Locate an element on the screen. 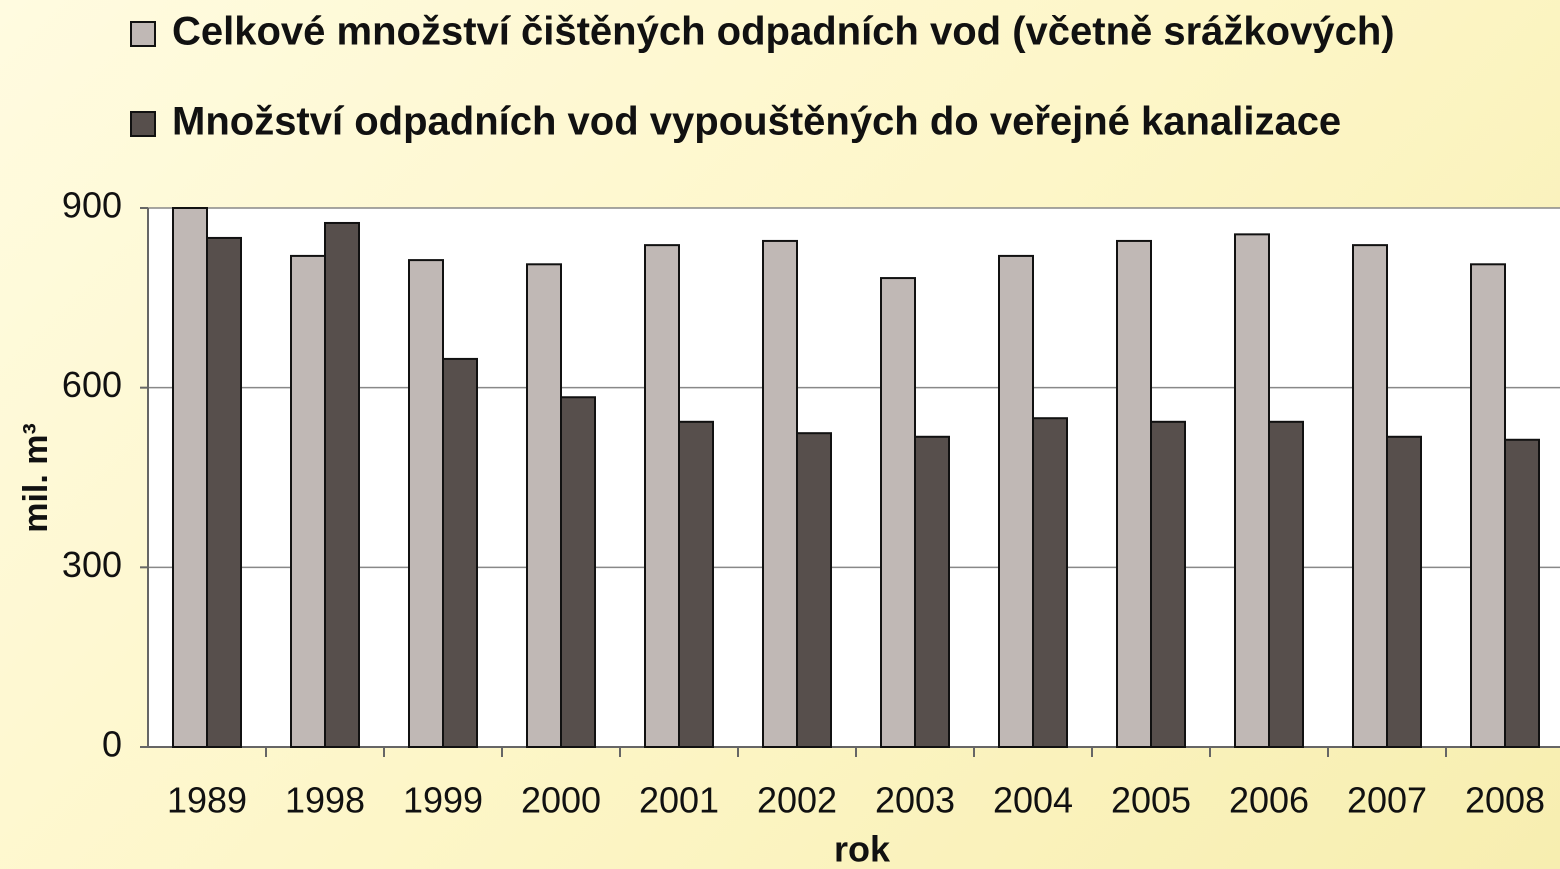  y-tick-label: 900 is located at coordinates (92, 205).